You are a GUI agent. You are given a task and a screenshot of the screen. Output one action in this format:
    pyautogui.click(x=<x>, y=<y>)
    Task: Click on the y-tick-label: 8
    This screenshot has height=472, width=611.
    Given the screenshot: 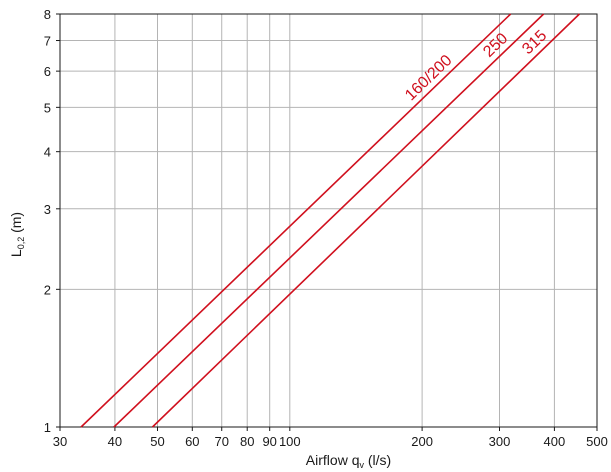 What is the action you would take?
    pyautogui.click(x=47, y=14)
    